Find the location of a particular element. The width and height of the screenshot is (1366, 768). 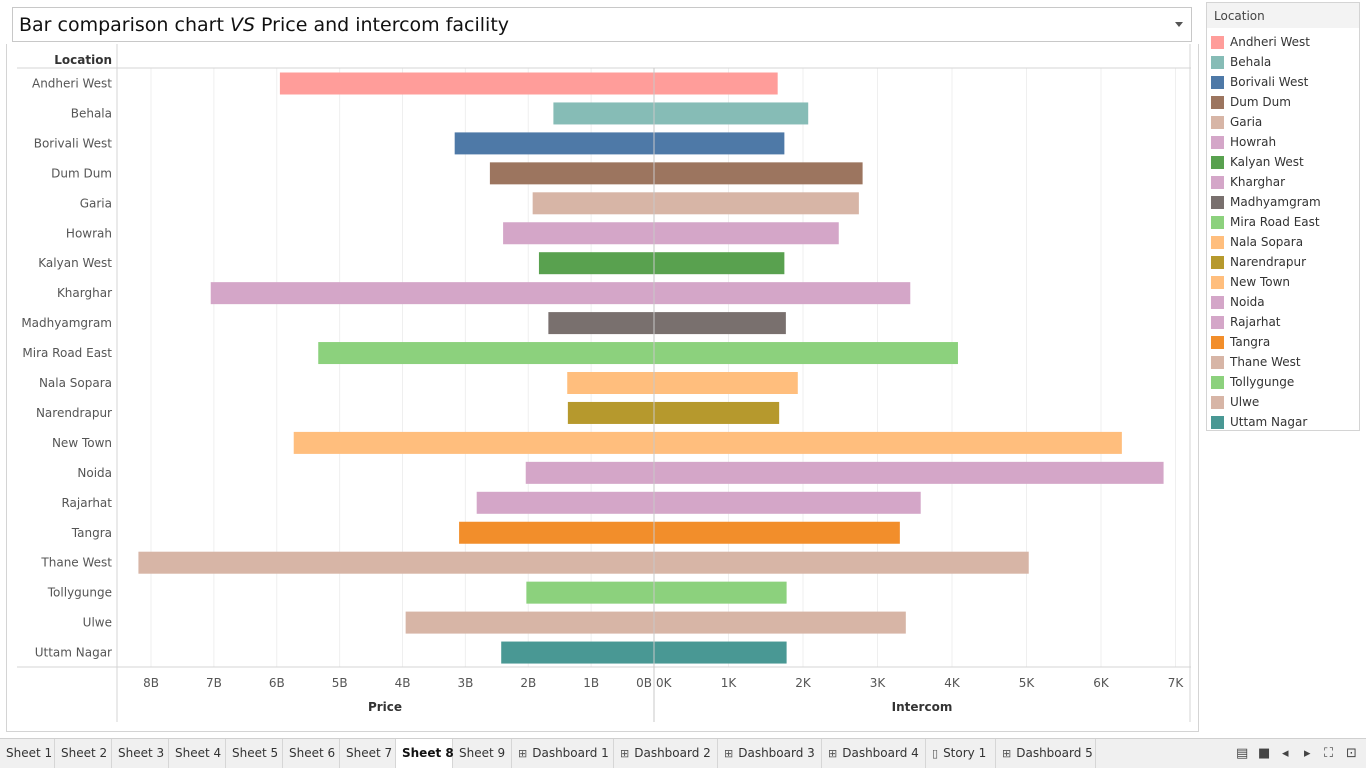

tab-label: Sheet 4 is located at coordinates (198, 753).